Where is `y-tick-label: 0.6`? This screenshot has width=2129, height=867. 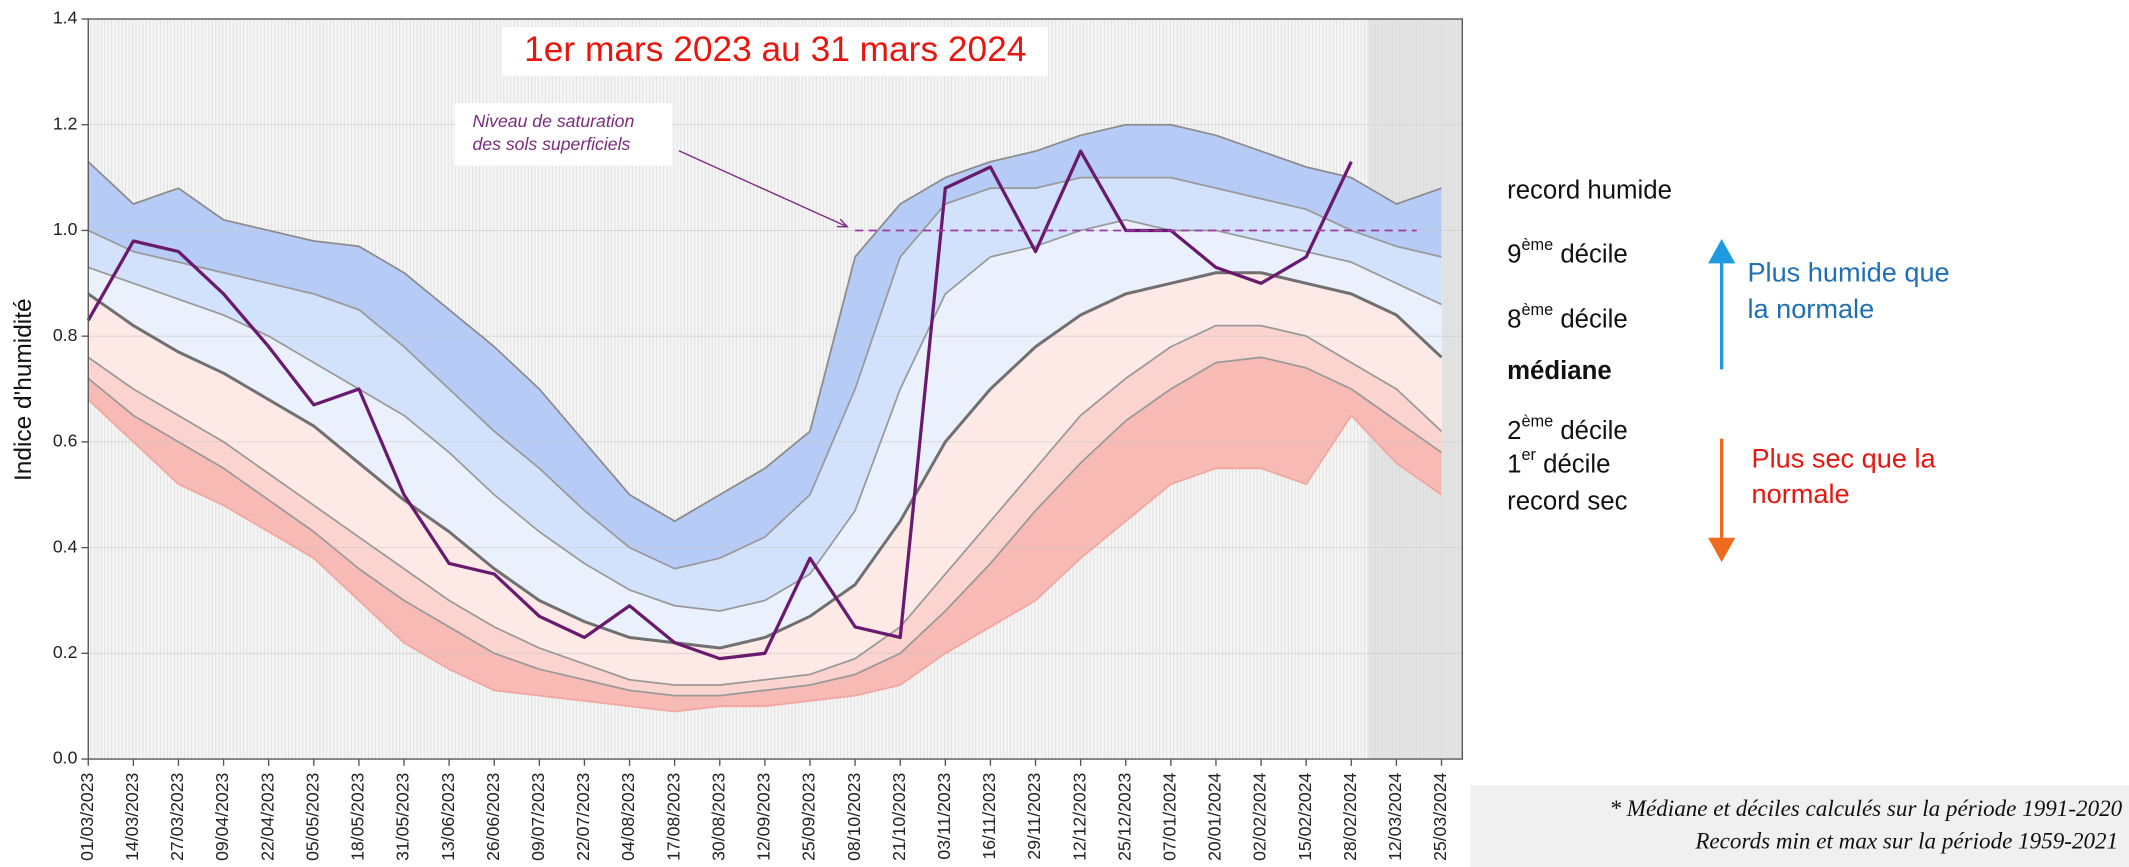 y-tick-label: 0.6 is located at coordinates (65, 441).